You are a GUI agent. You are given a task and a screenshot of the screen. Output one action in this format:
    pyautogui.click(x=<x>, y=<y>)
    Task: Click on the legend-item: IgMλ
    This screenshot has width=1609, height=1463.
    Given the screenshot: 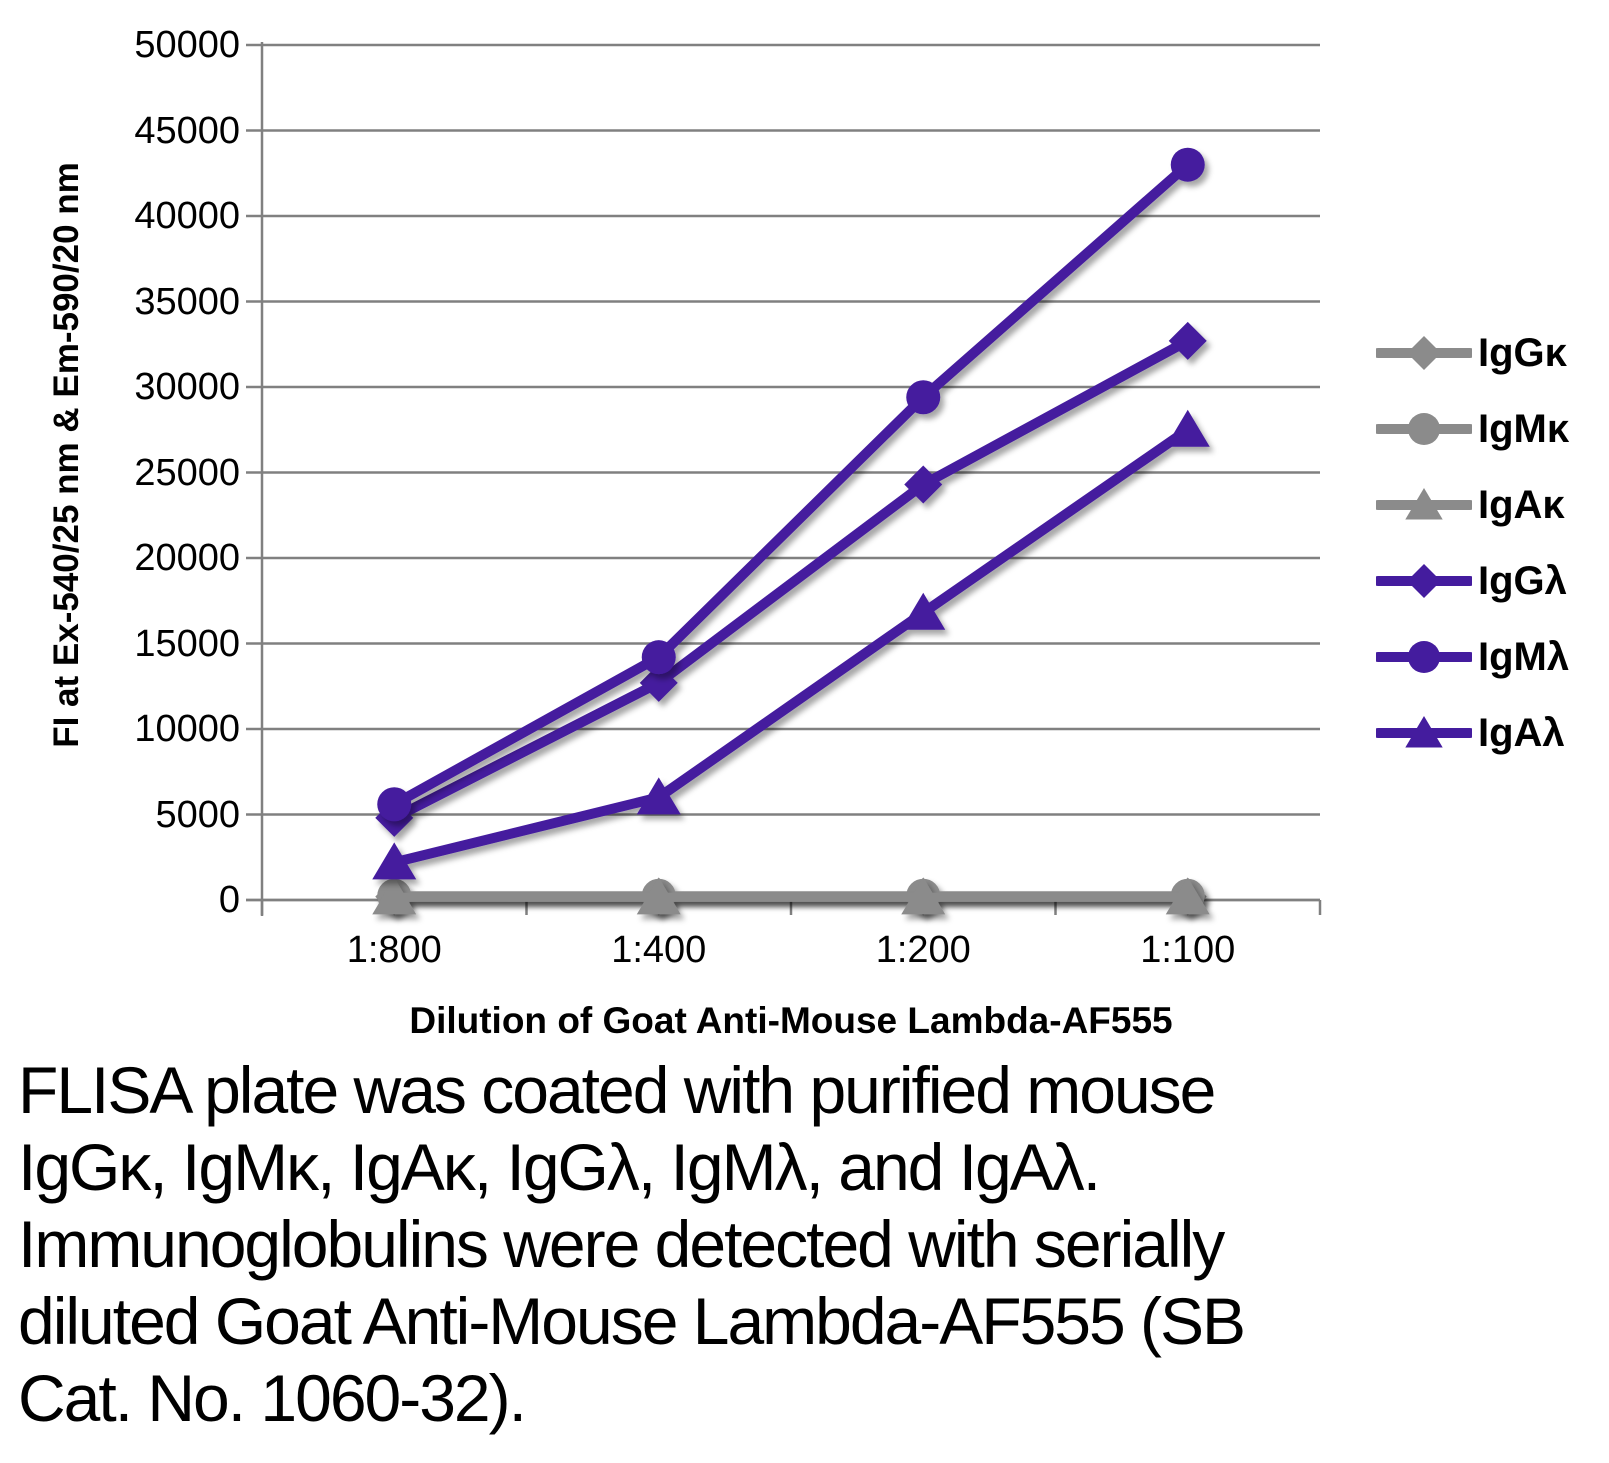 What is the action you would take?
    pyautogui.click(x=1472, y=657)
    